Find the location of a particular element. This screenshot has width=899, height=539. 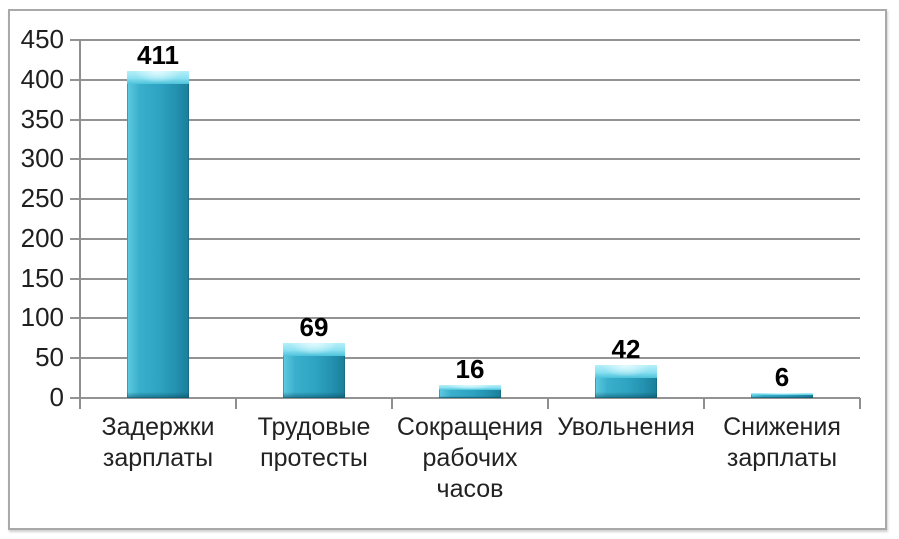

x-axis-category-label-text: Увольнения is located at coordinates (626, 427).